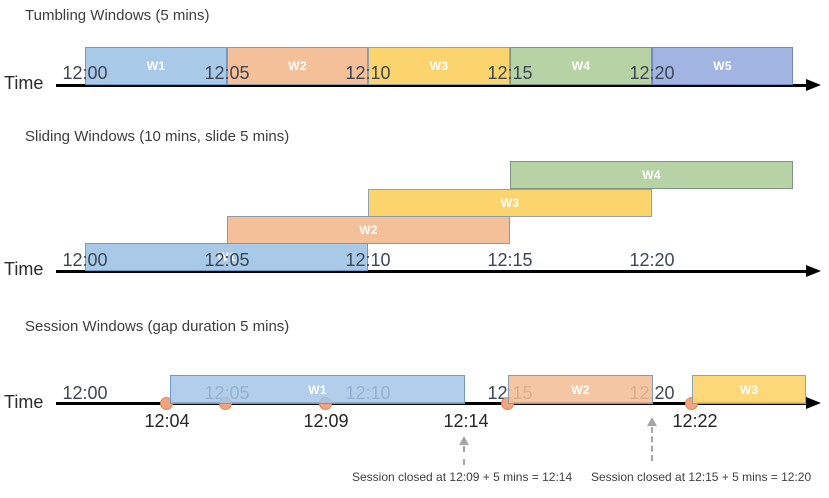 The width and height of the screenshot is (829, 498). What do you see at coordinates (813, 271) in the screenshot?
I see `sliding-timeline-arrow-icon` at bounding box center [813, 271].